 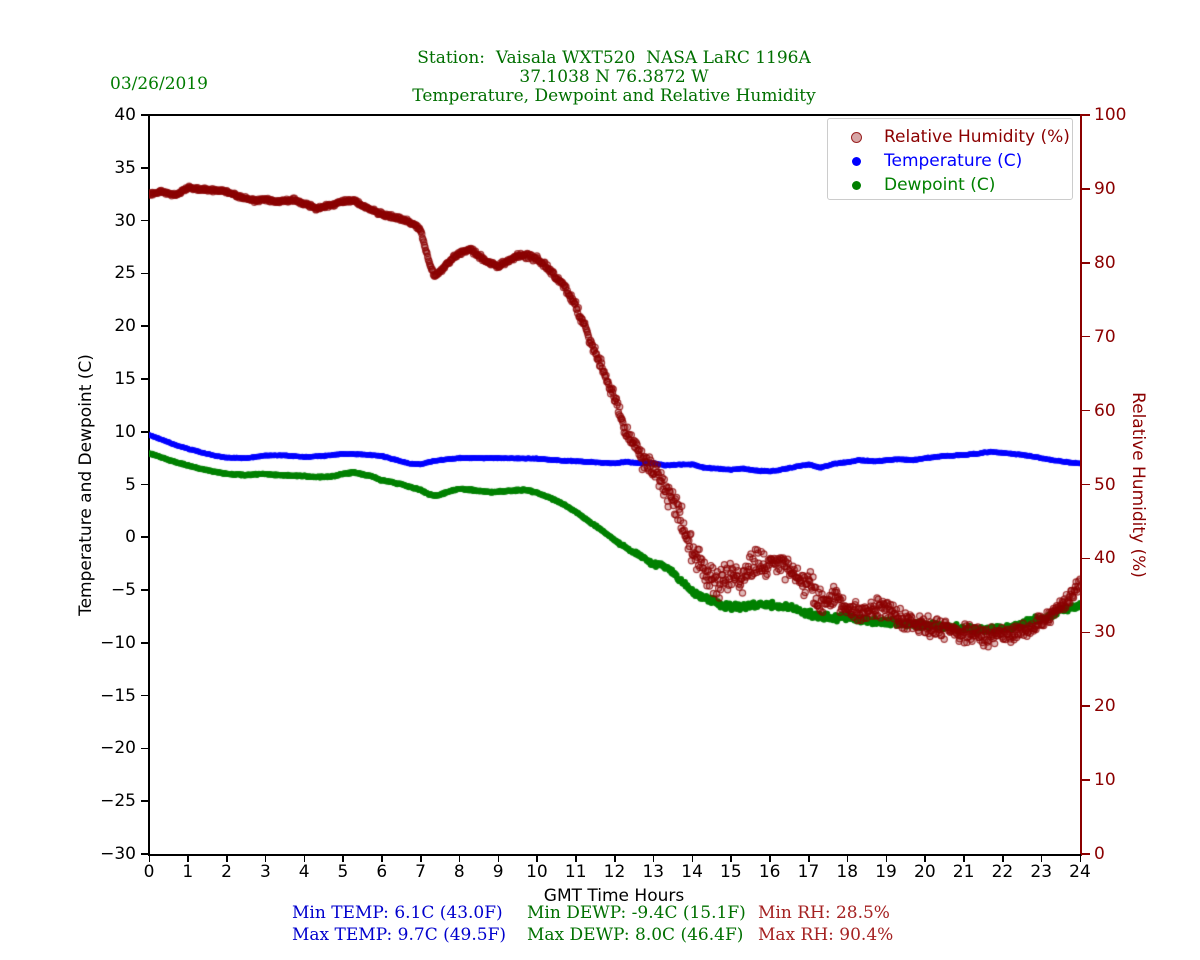 I want to click on x-tick-label: 19, so click(x=886, y=872).